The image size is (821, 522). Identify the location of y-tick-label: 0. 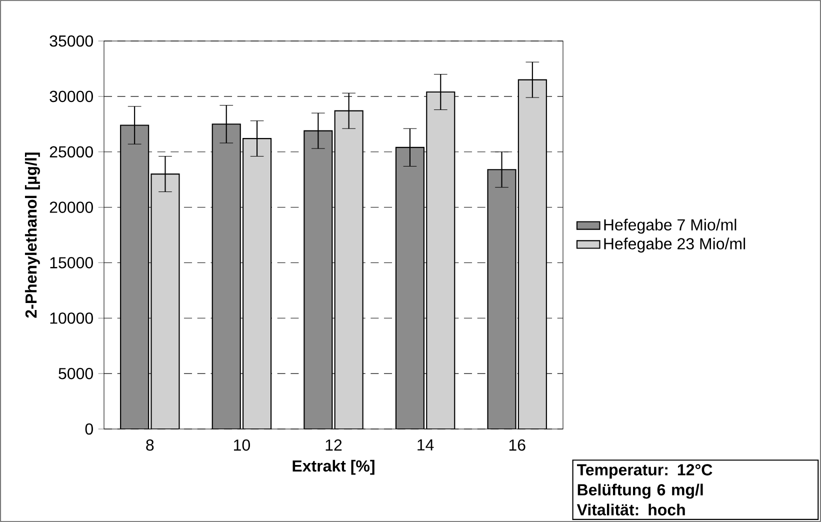
(89, 429).